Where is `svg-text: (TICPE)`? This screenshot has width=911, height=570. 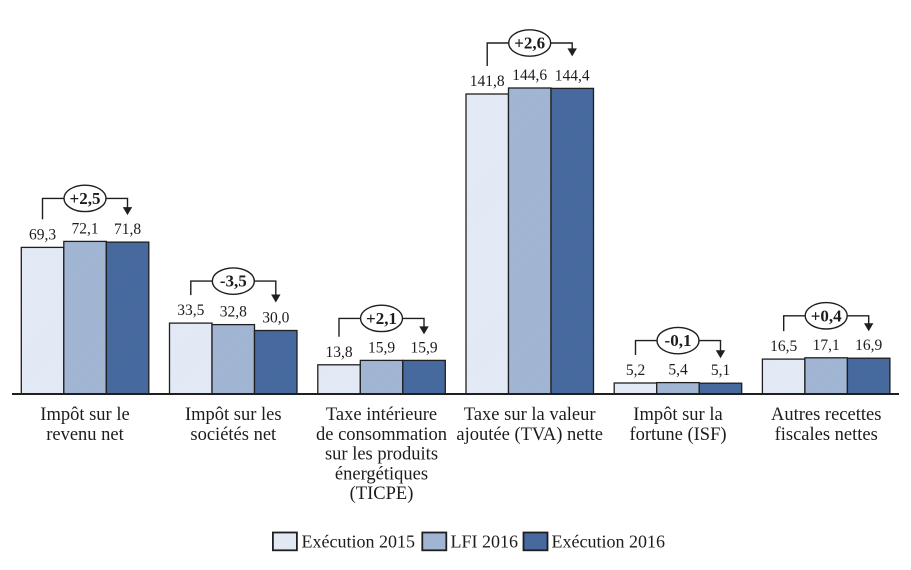 svg-text: (TICPE) is located at coordinates (382, 494).